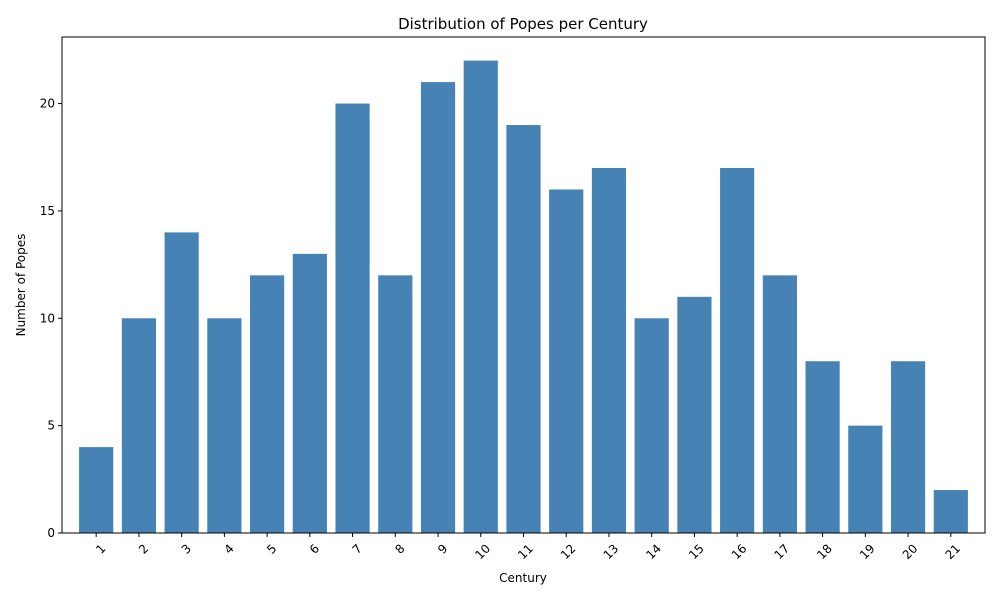  I want to click on x-tick-label: 6, so click(314, 548).